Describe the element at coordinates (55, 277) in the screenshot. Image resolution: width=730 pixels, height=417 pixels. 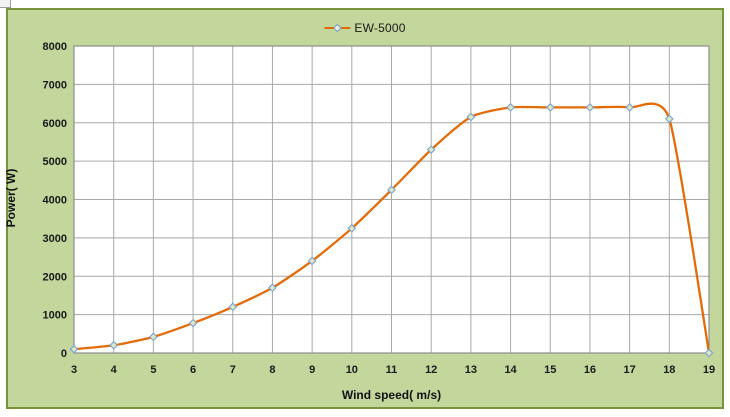
I see `y-tick-label: 2000` at that location.